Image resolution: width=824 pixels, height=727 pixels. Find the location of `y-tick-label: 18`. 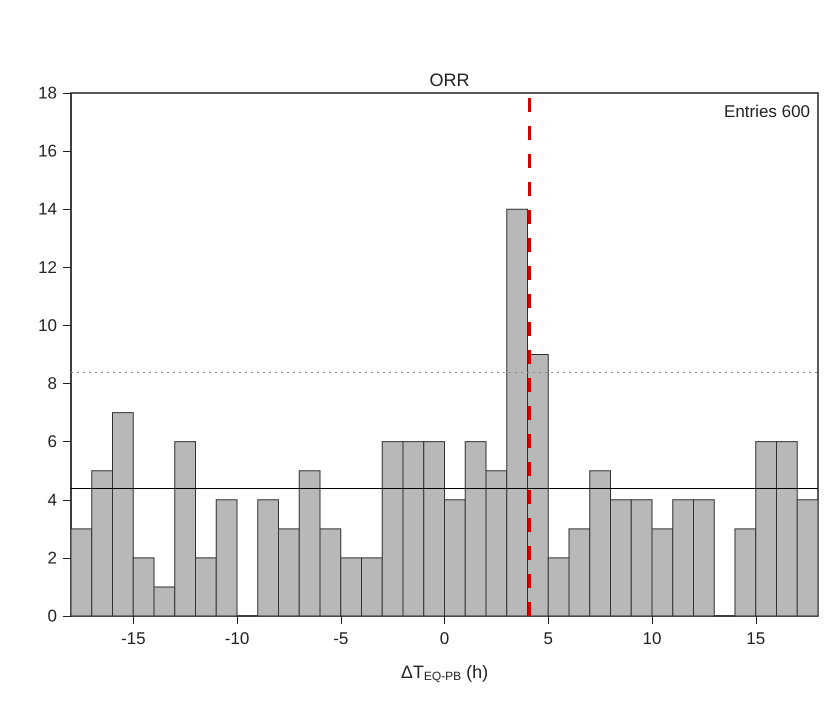

y-tick-label: 18 is located at coordinates (47, 93).